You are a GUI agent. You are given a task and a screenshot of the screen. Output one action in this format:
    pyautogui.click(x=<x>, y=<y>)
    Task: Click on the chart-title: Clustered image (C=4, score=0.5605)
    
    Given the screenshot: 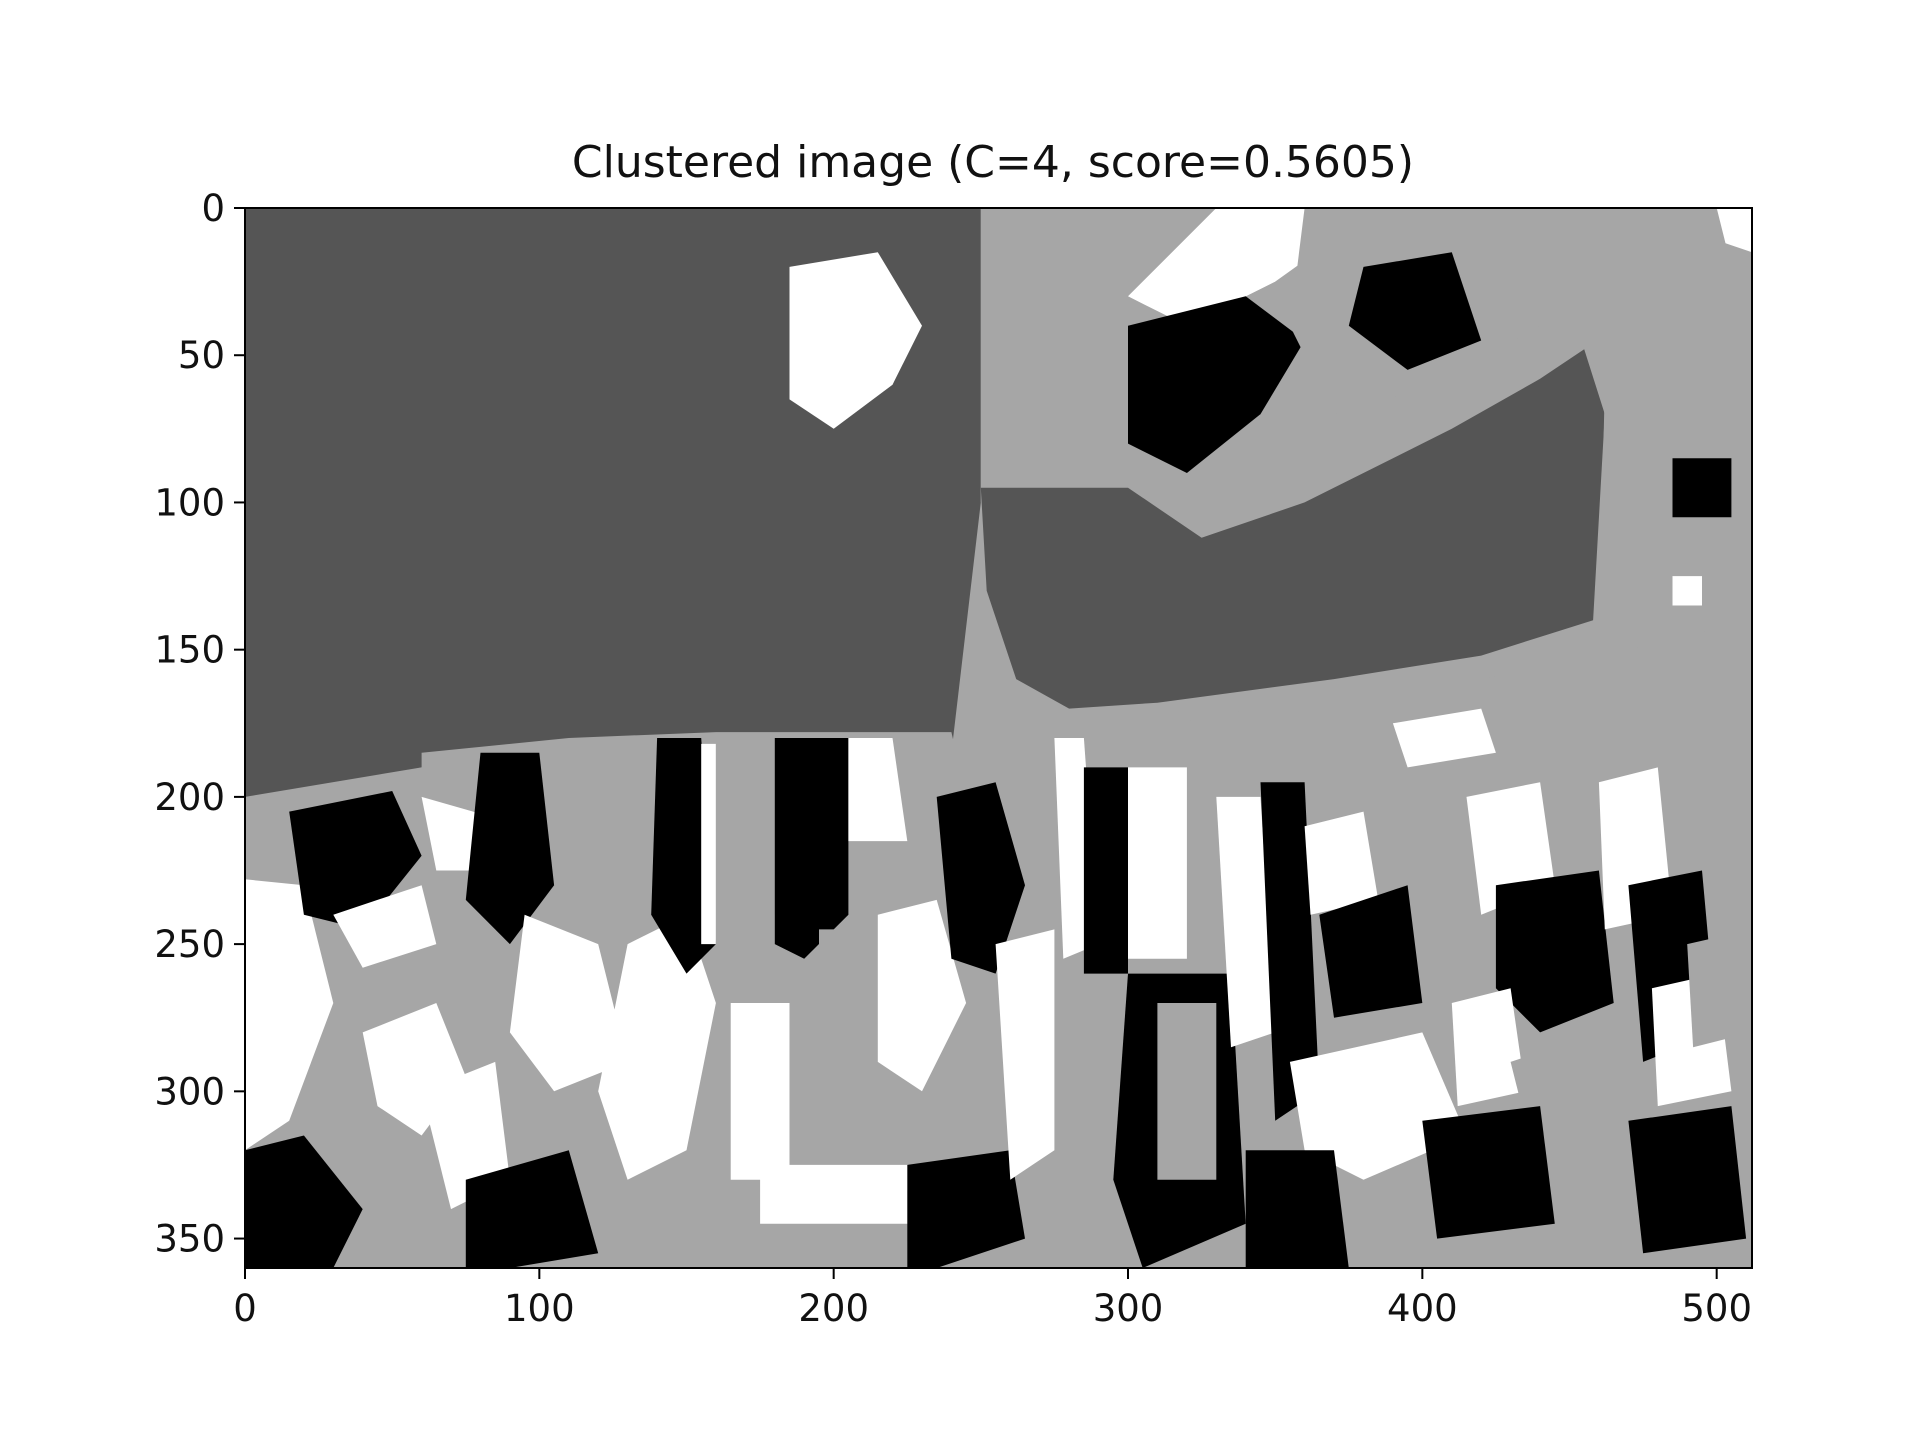 What is the action you would take?
    pyautogui.click(x=993, y=162)
    